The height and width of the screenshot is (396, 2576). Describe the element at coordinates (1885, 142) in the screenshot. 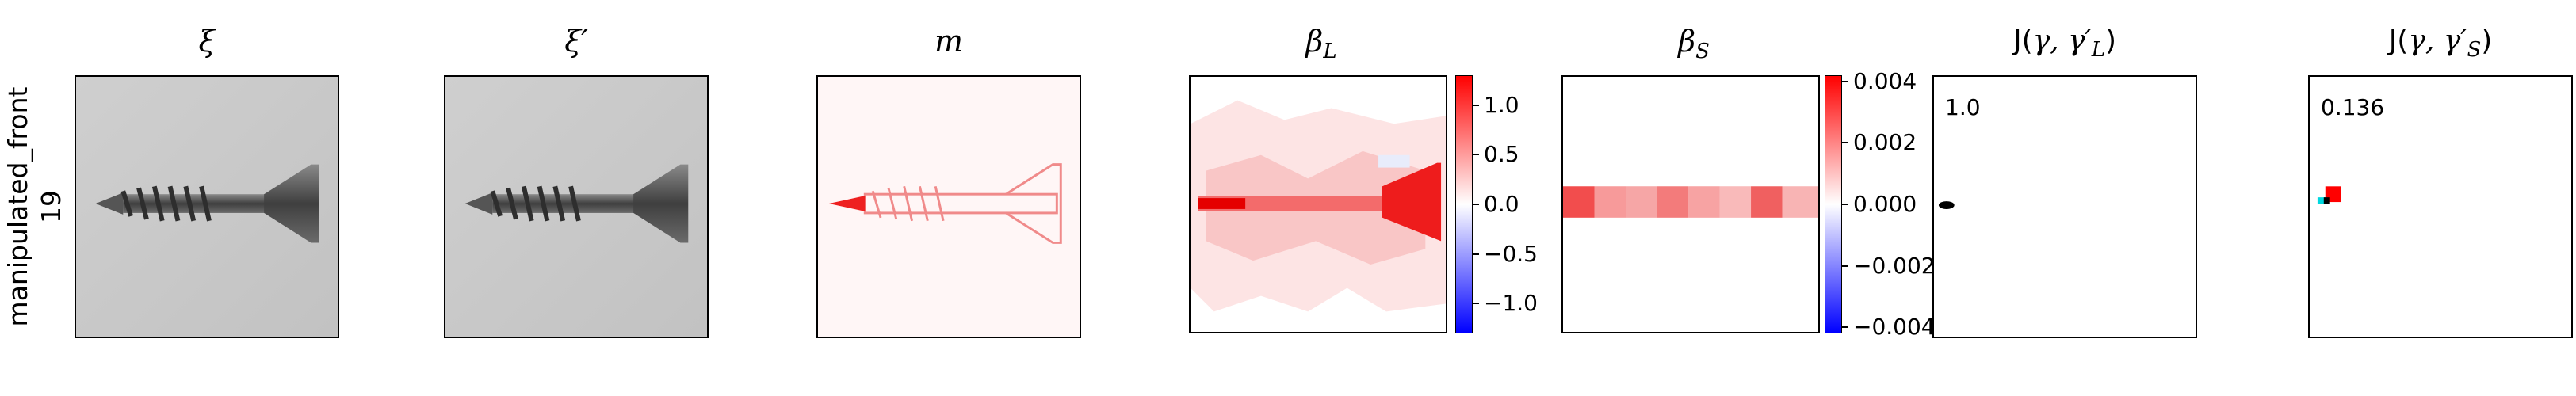

I see `colorbar-tick-label: 0.002` at that location.